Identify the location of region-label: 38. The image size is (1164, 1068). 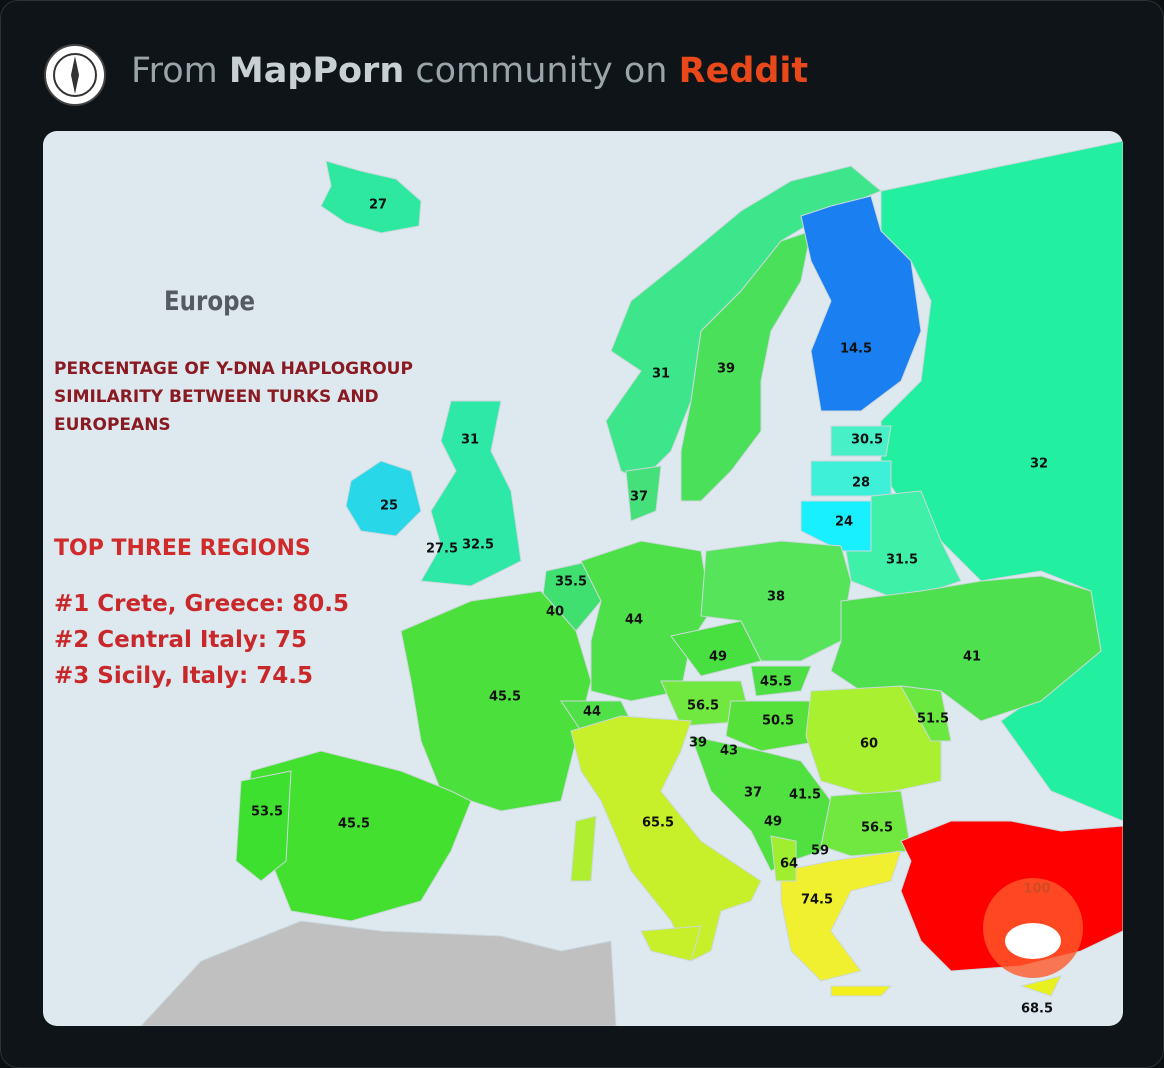
(776, 597).